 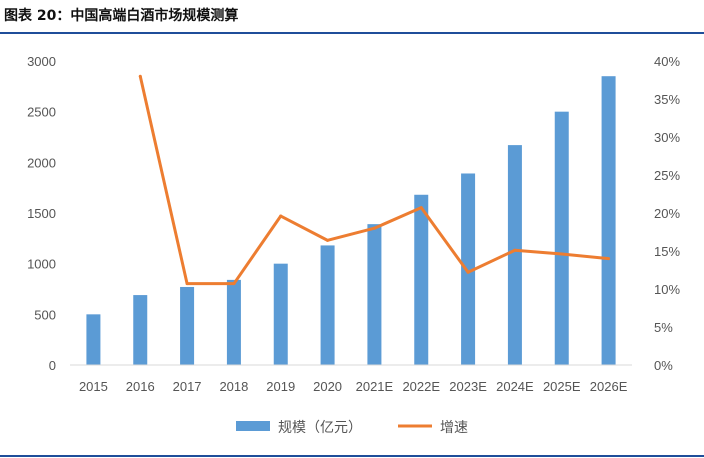 I want to click on bar-2020, so click(x=327, y=305).